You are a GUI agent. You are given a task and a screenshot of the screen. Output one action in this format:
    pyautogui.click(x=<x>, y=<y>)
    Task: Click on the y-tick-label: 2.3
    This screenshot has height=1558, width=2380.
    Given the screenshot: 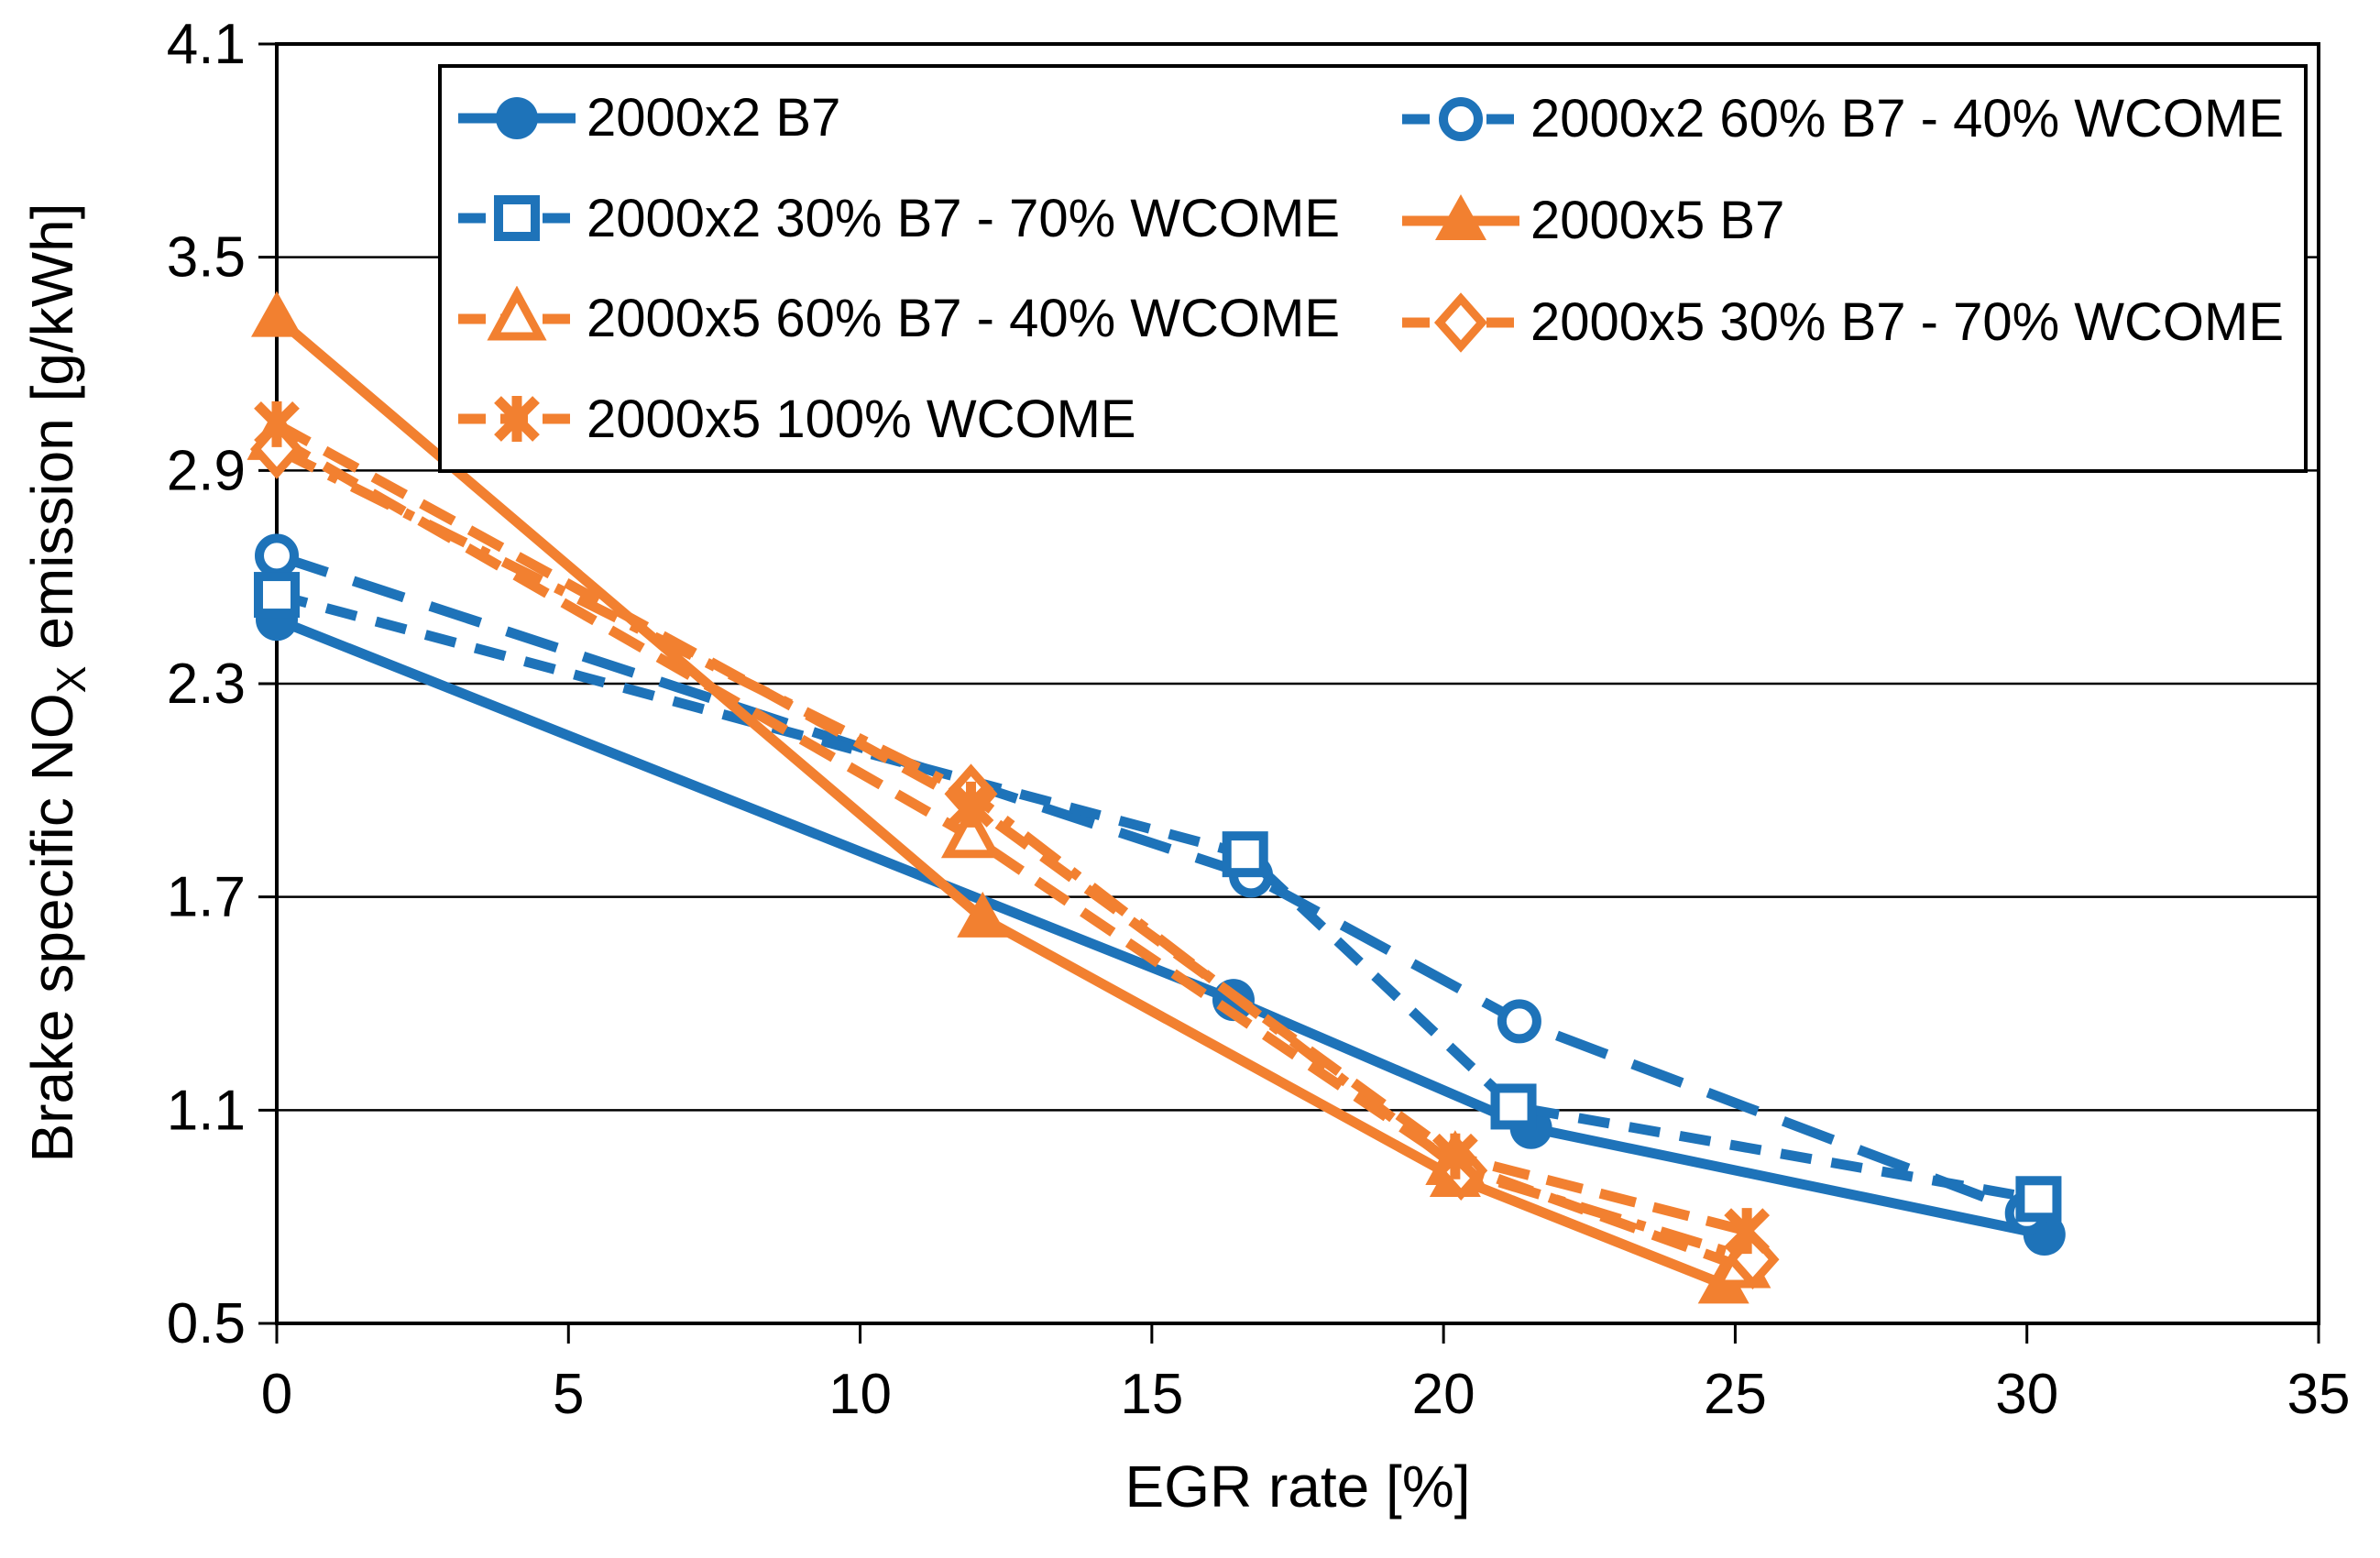 What is the action you would take?
    pyautogui.click(x=206, y=684)
    